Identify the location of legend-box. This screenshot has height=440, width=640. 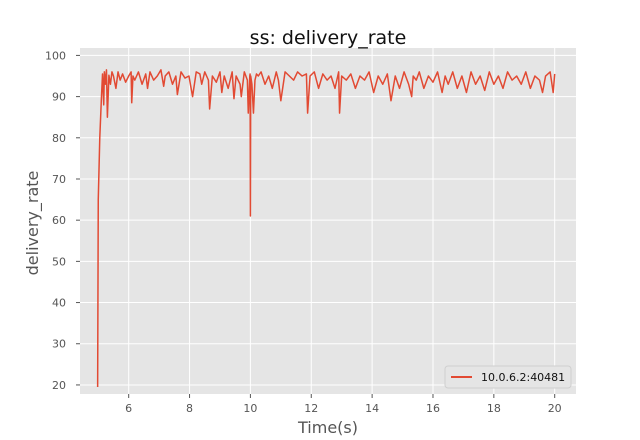
(508, 377).